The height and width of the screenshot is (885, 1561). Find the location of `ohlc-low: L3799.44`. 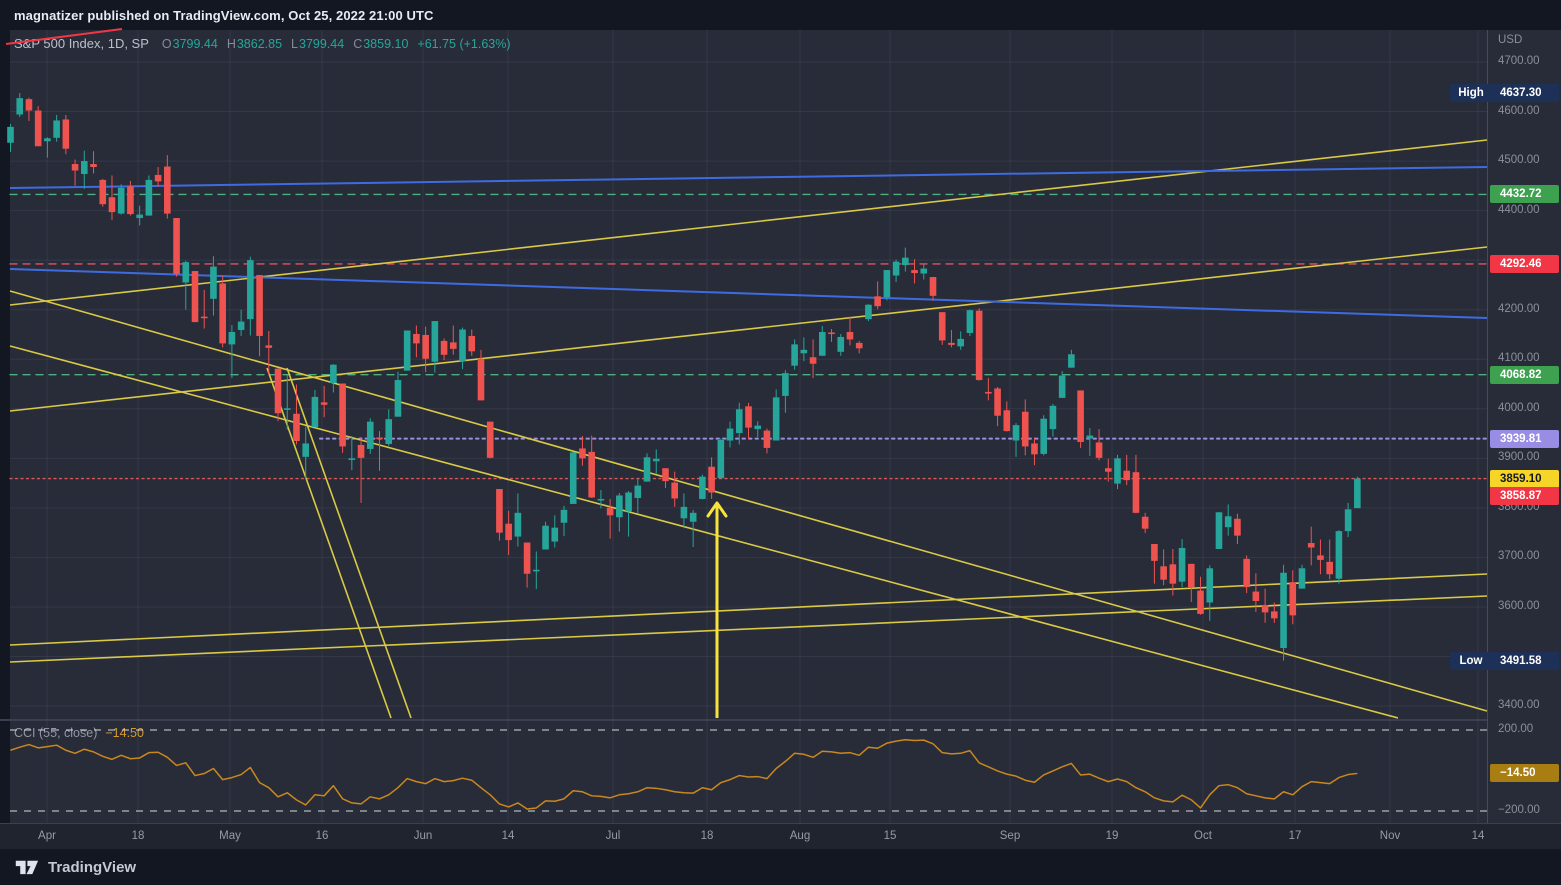

ohlc-low: L3799.44 is located at coordinates (318, 44).